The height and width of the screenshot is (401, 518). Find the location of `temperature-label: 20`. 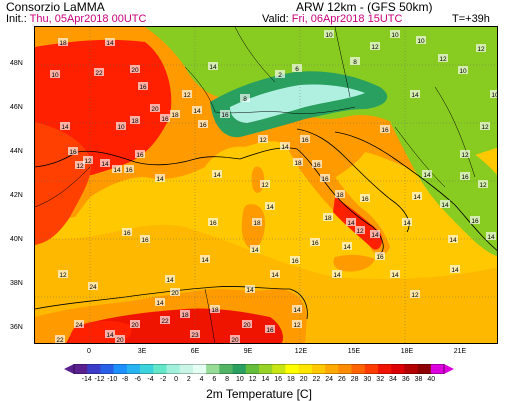

temperature-label: 20 is located at coordinates (247, 325).